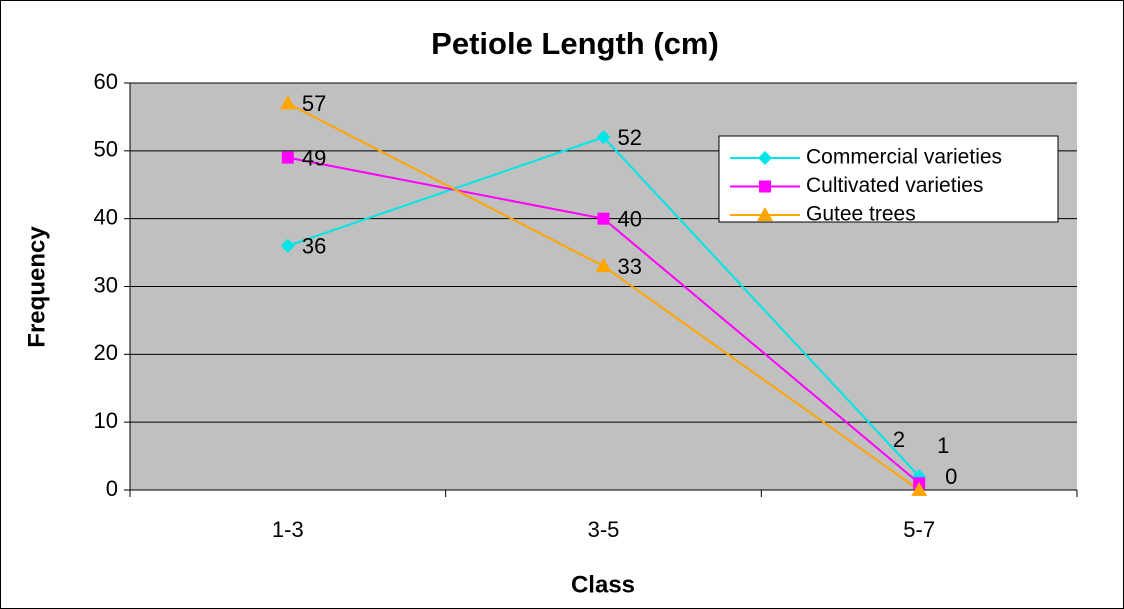  What do you see at coordinates (951, 476) in the screenshot?
I see `data-label: 0` at bounding box center [951, 476].